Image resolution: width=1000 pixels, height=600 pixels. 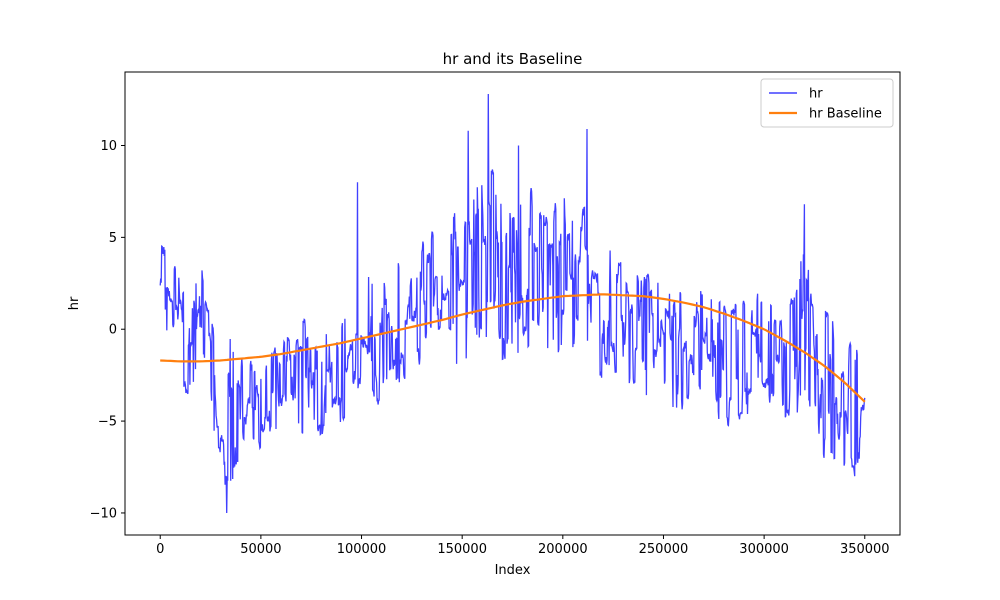 I want to click on legend-entry-label: hr Baseline, so click(x=845, y=114).